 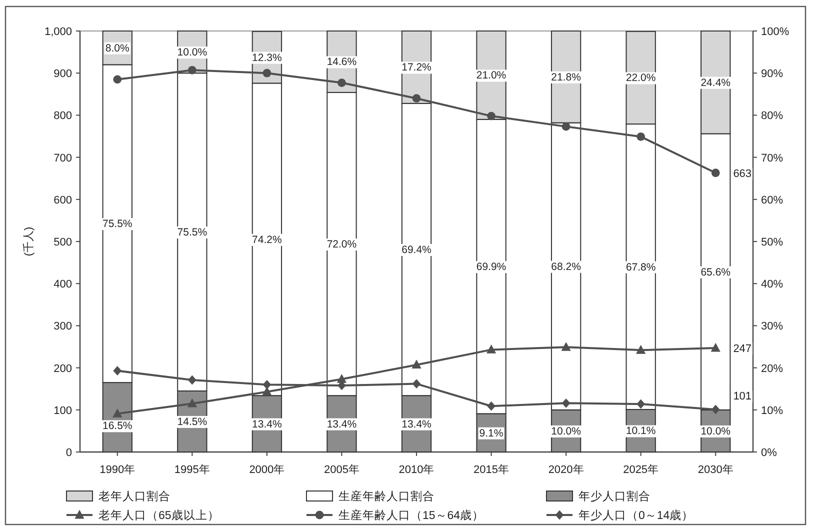 What do you see at coordinates (566, 266) in the screenshot?
I see `data-label: 68.2%` at bounding box center [566, 266].